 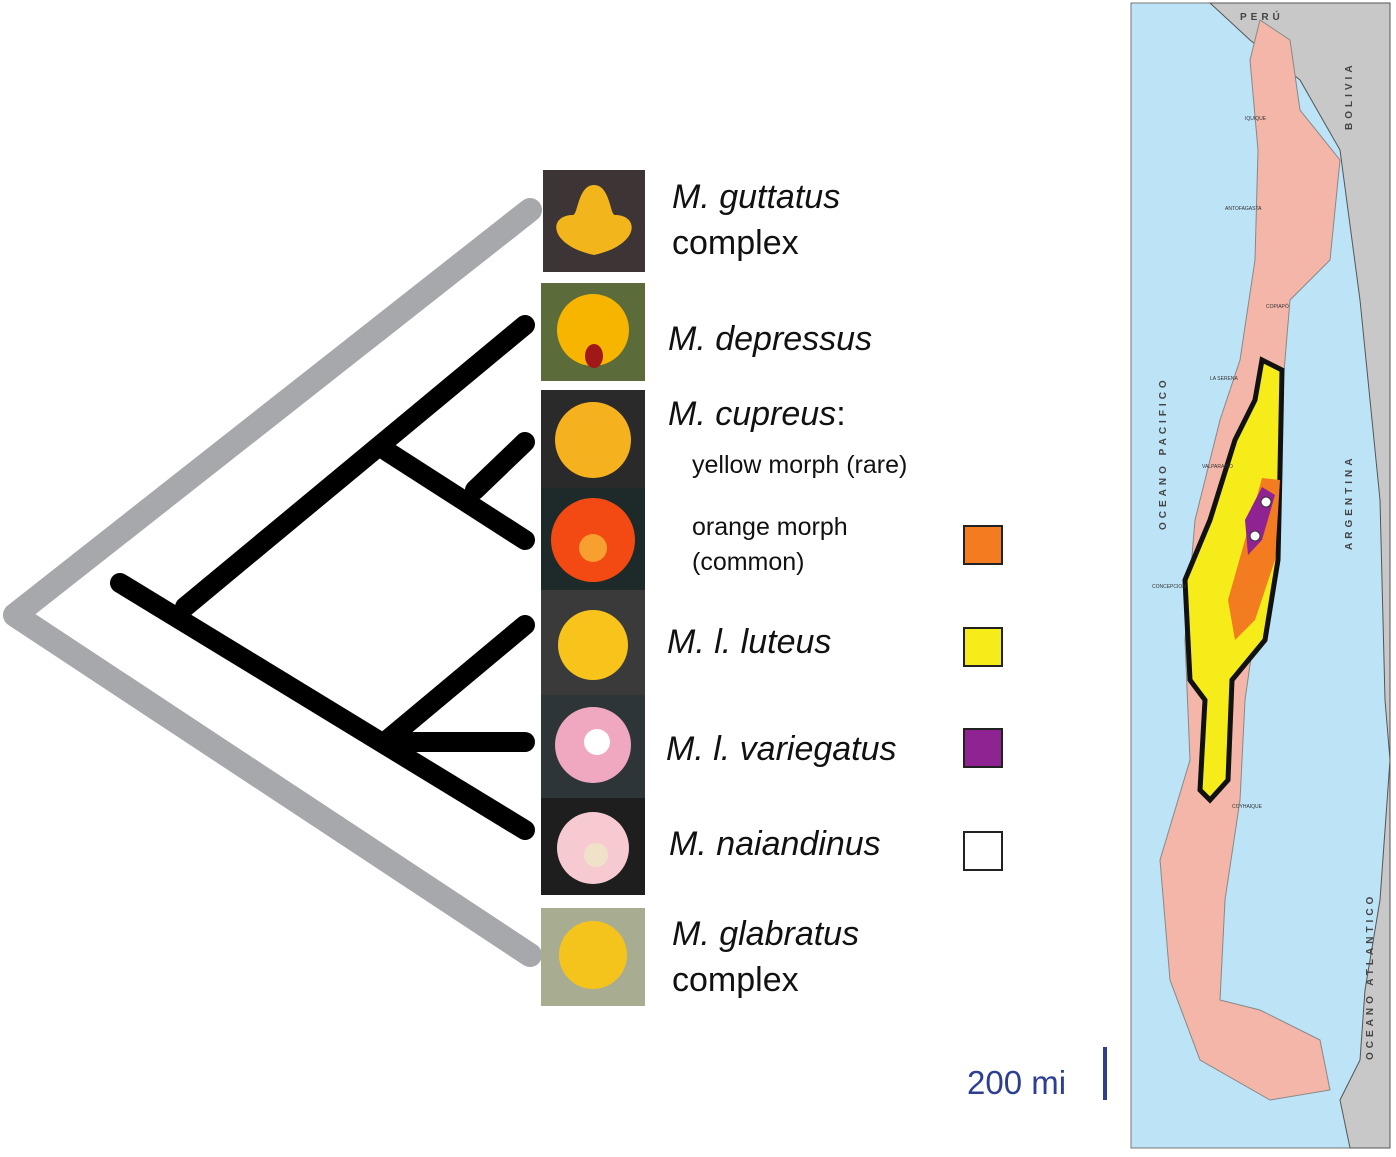 I want to click on city-label: CONCEPCION, so click(x=1169, y=587).